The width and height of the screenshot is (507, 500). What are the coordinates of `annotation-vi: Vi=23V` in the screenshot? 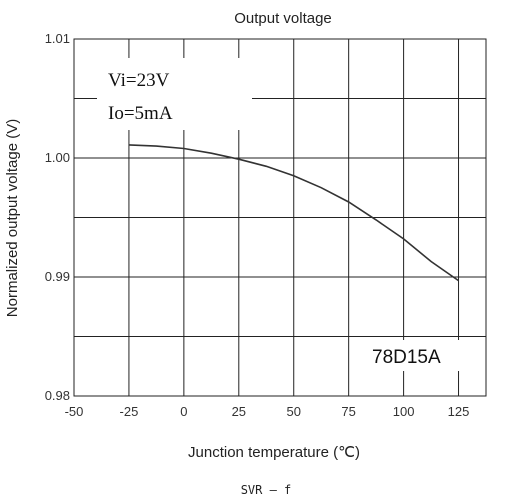 It's located at (139, 80).